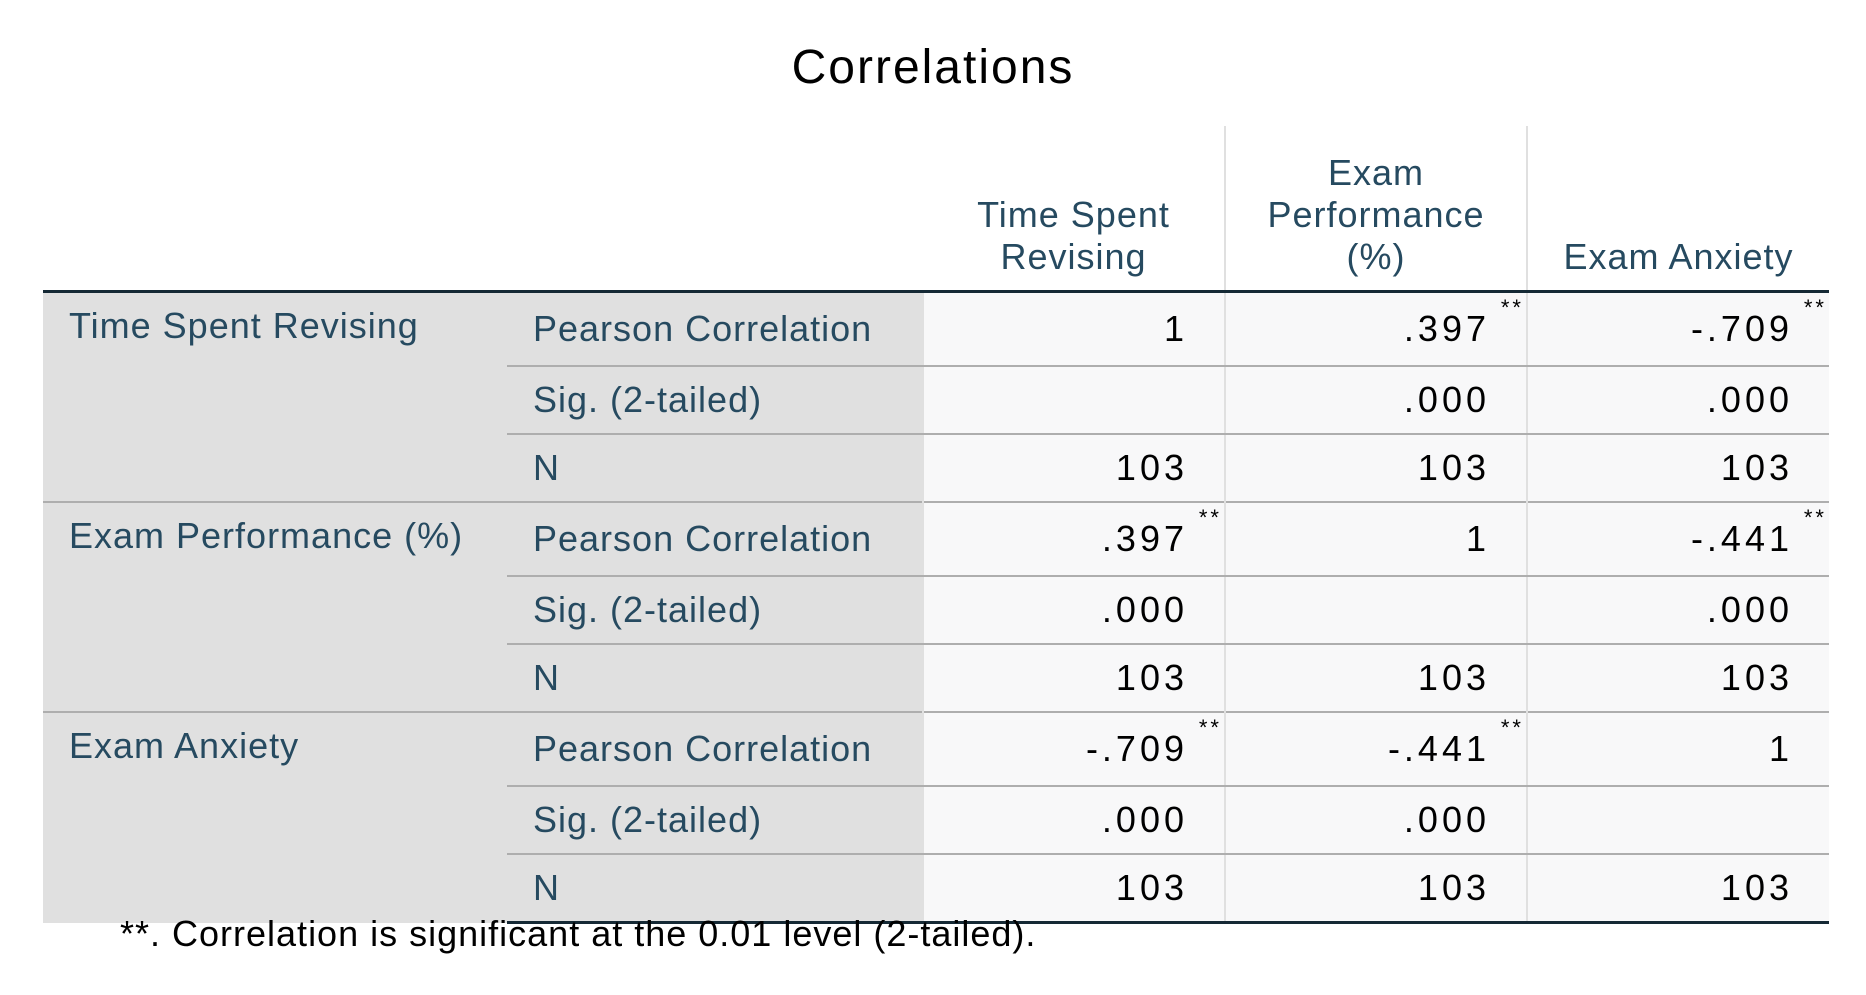 This screenshot has width=1866, height=995. I want to click on table-title: Correlations, so click(933, 67).